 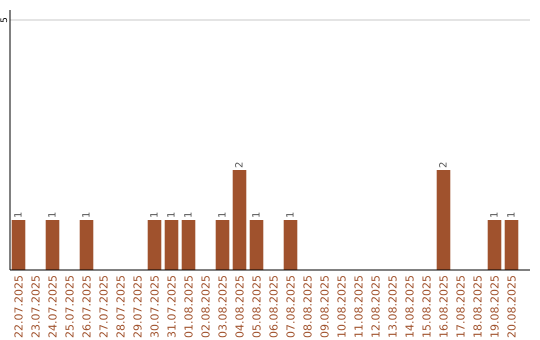 I want to click on x-tick-label: 06.08.2025, so click(x=274, y=306).